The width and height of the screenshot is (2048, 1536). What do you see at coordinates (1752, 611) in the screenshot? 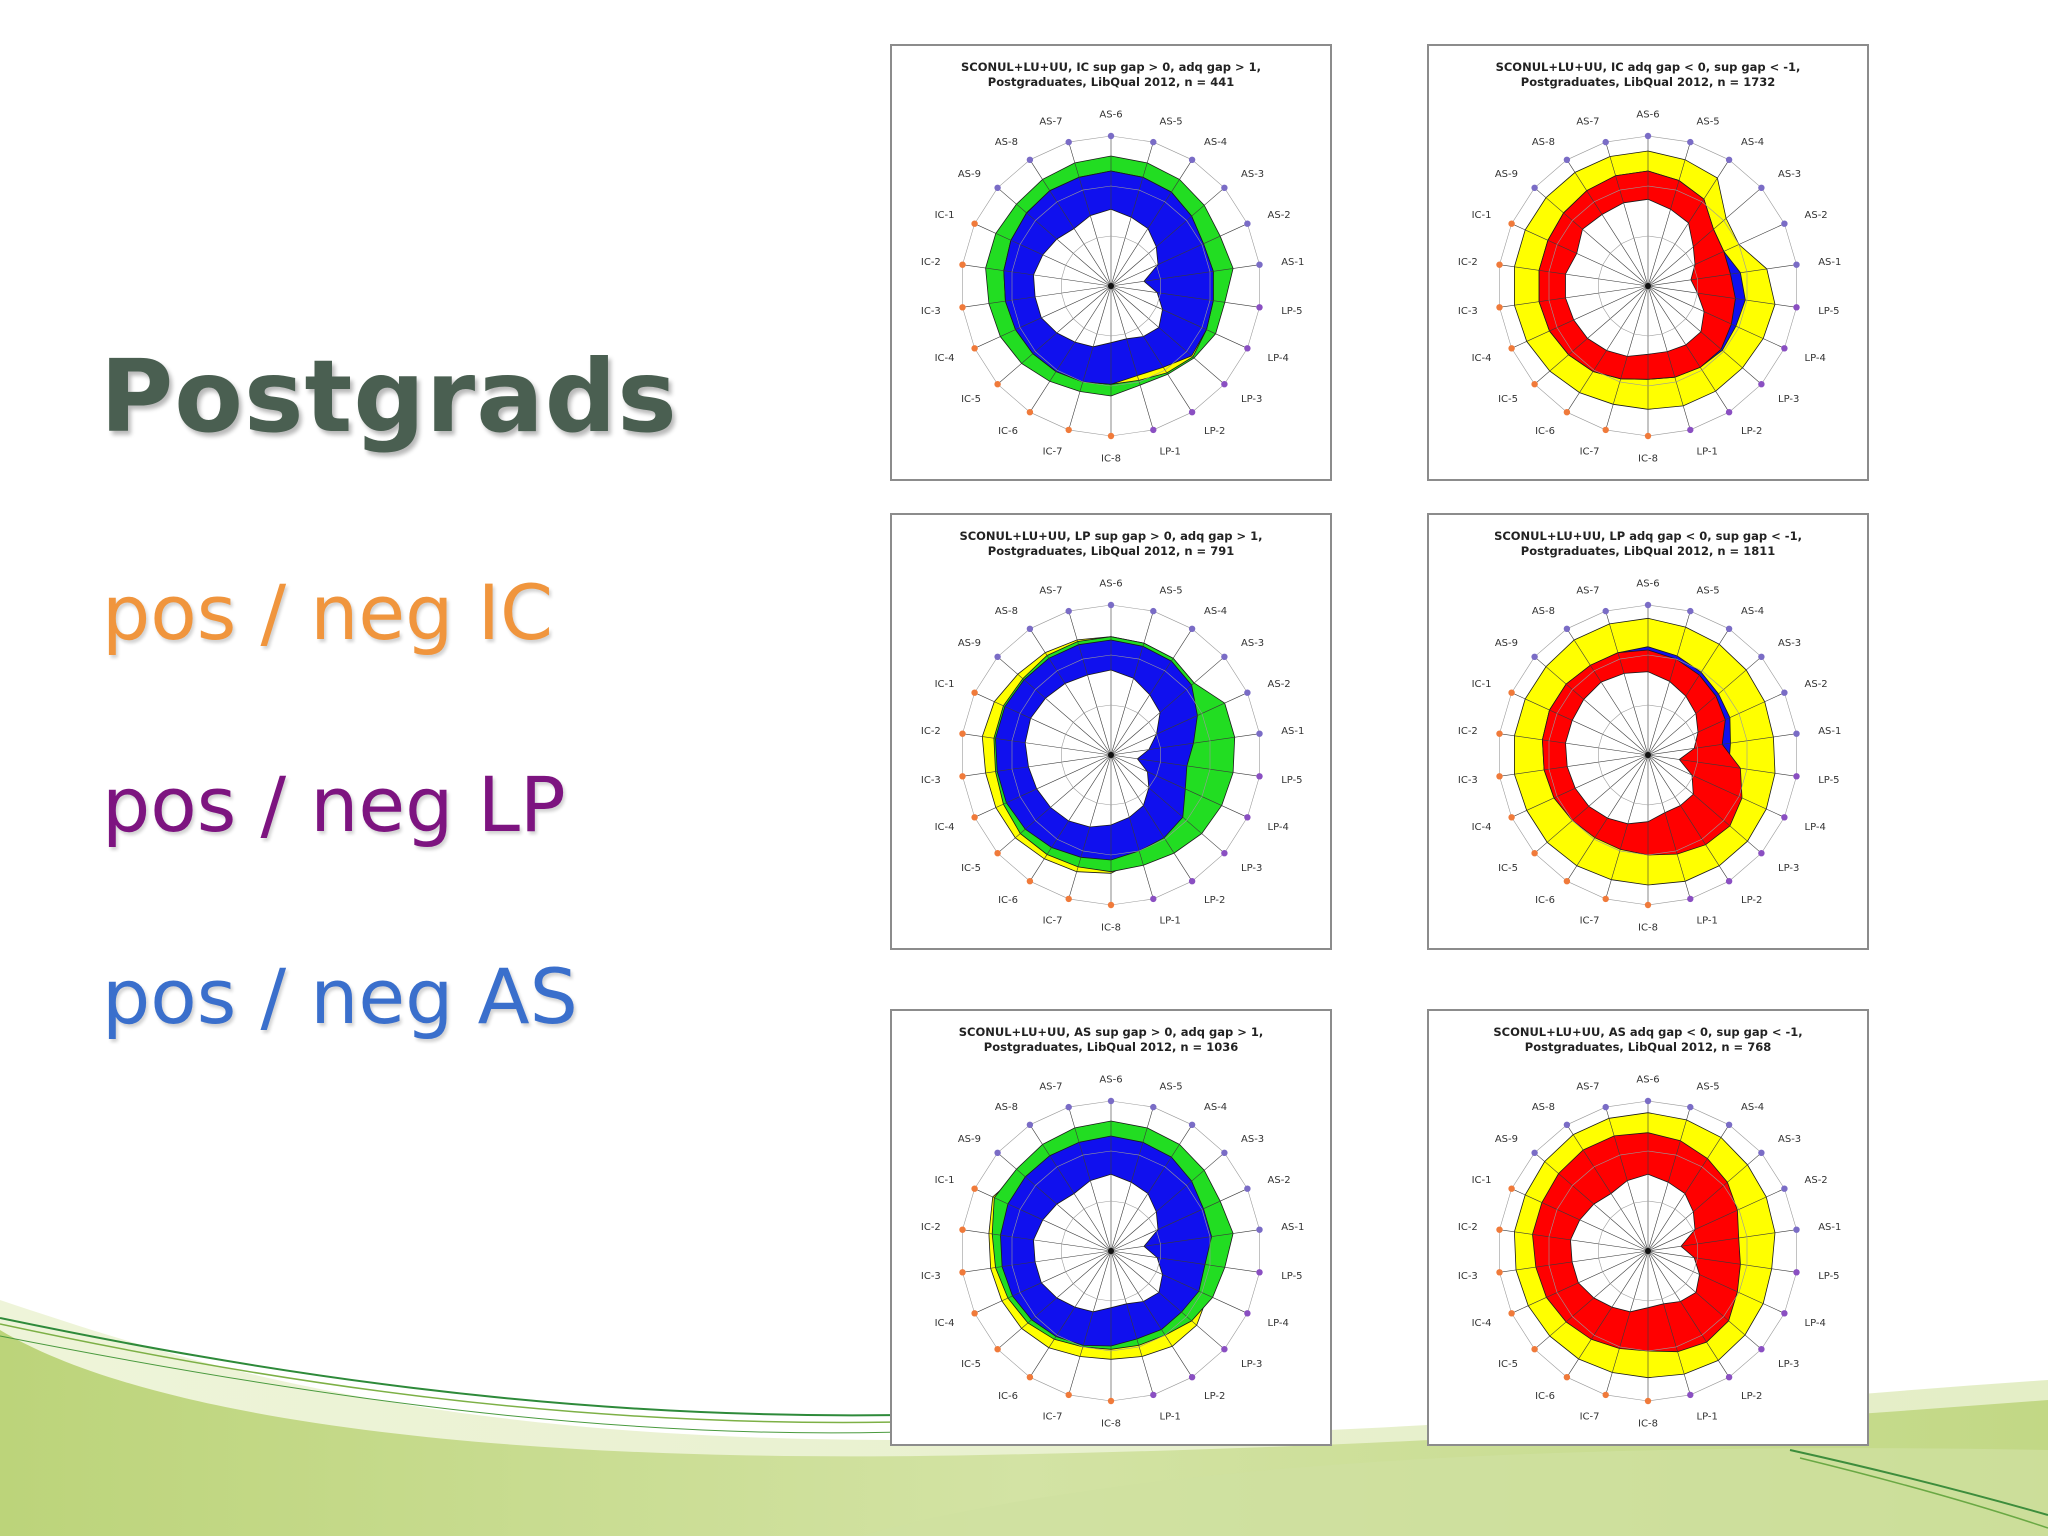
I see `axis-label: AS-4` at bounding box center [1752, 611].